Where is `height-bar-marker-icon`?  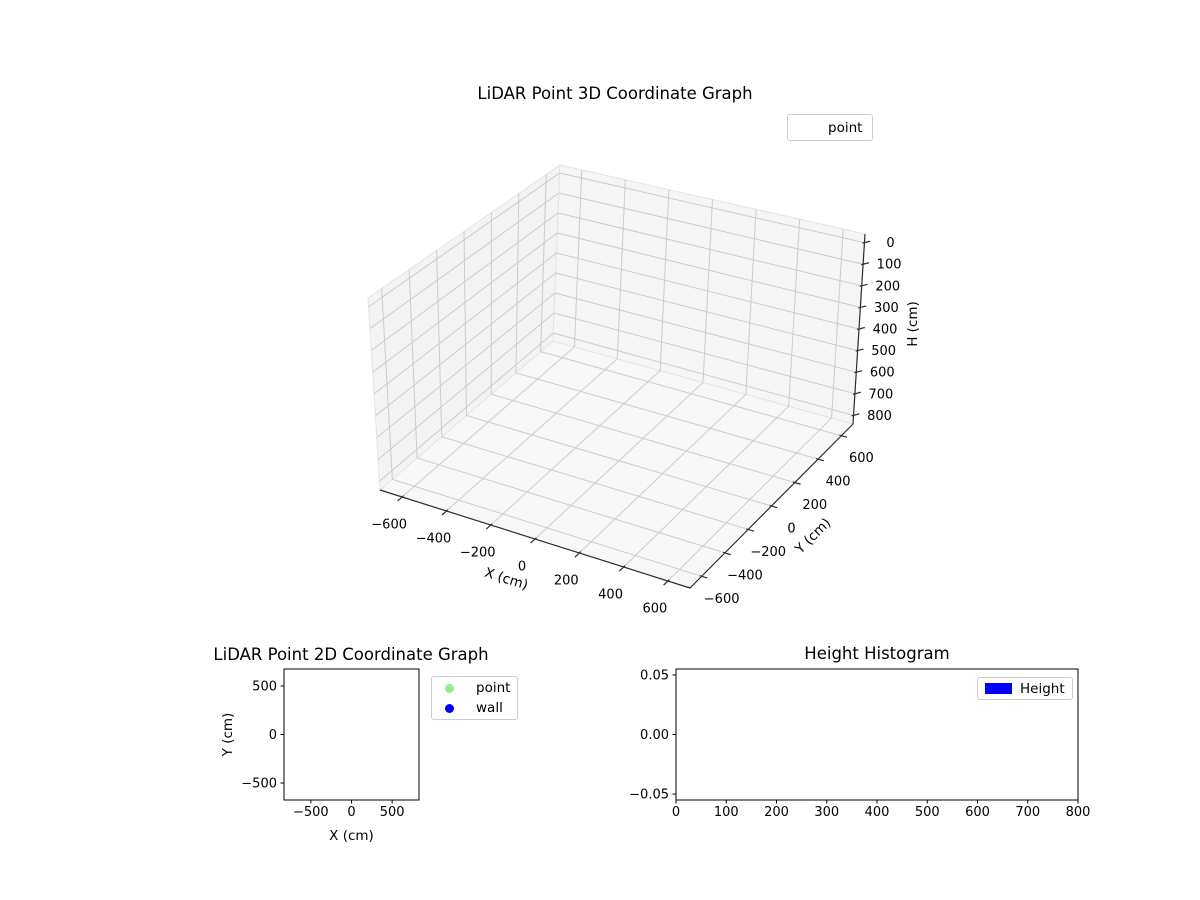
height-bar-marker-icon is located at coordinates (998, 688).